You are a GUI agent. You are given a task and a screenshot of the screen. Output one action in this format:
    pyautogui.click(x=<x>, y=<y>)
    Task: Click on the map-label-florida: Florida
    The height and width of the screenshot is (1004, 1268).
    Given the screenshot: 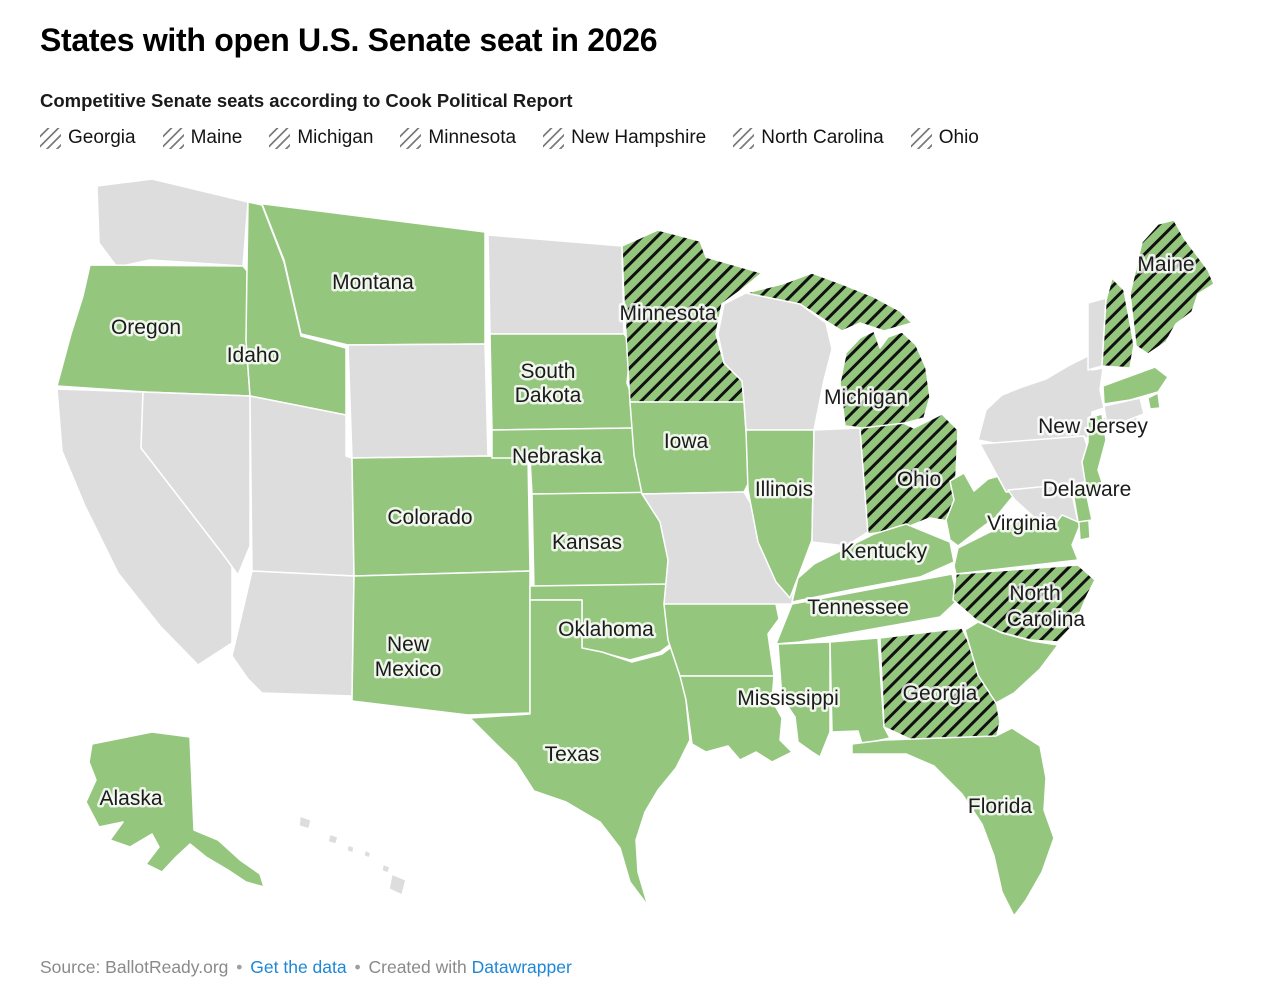 What is the action you would take?
    pyautogui.click(x=1000, y=806)
    